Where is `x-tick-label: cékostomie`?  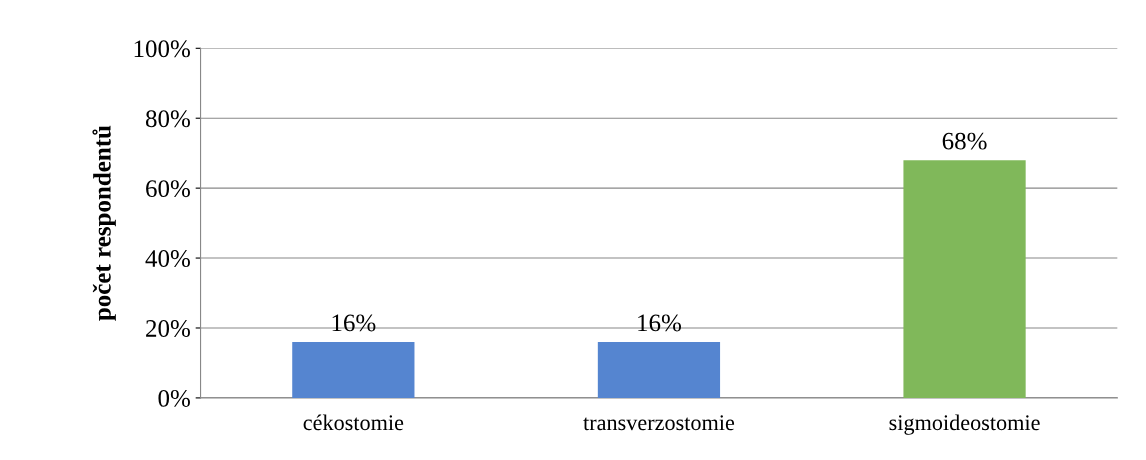 x-tick-label: cékostomie is located at coordinates (353, 422).